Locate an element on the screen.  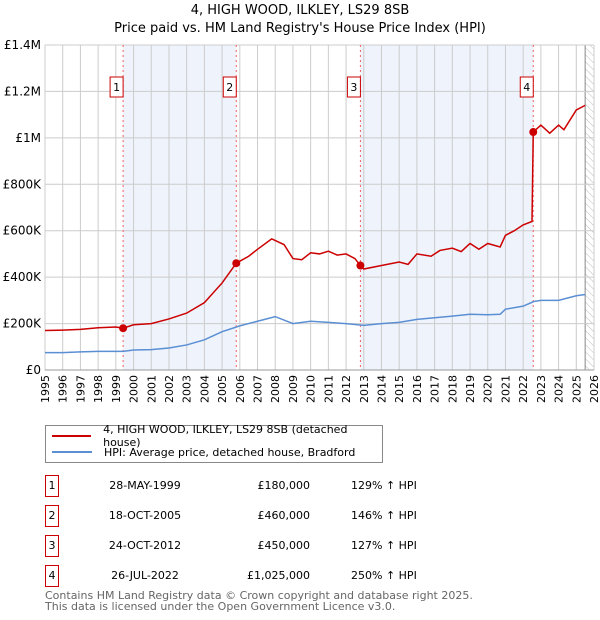
sale-price: £450,000 is located at coordinates (284, 545).